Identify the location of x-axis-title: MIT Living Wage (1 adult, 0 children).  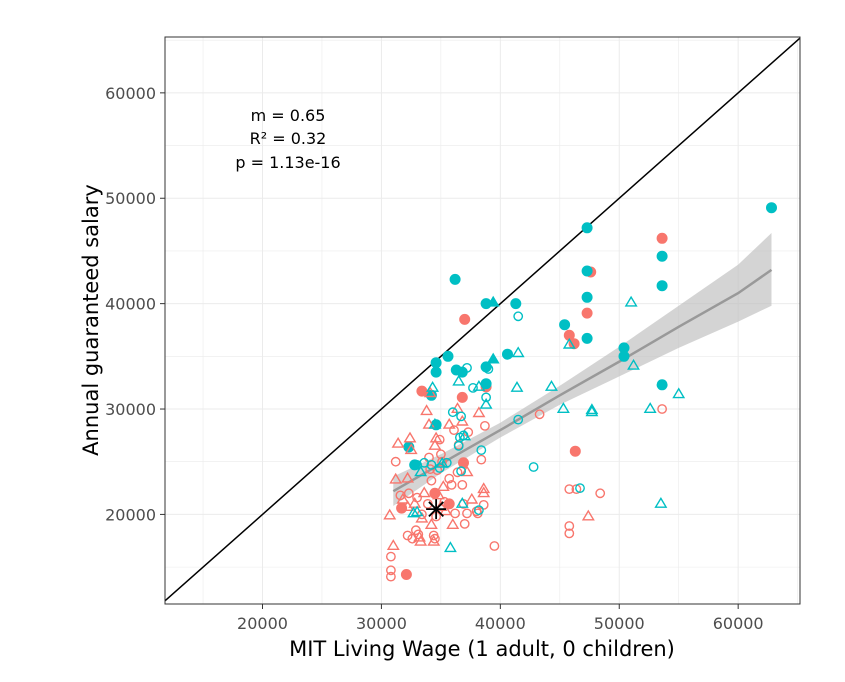
(482, 649).